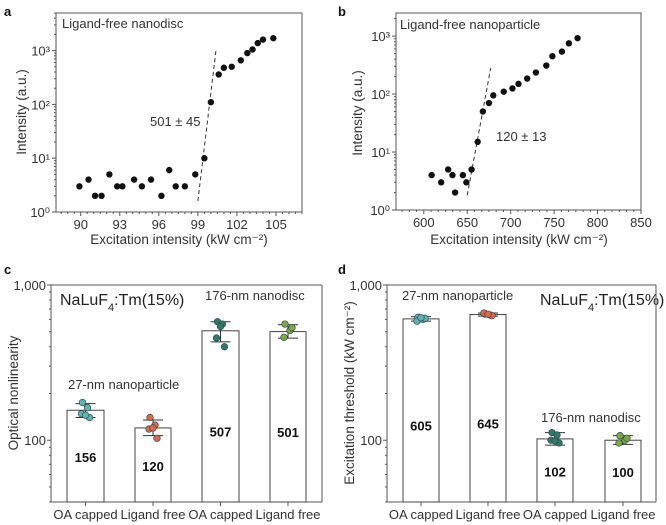 Image resolution: width=666 pixels, height=525 pixels. Describe the element at coordinates (380, 210) in the screenshot. I see `y-tick-label: 10⁰` at that location.